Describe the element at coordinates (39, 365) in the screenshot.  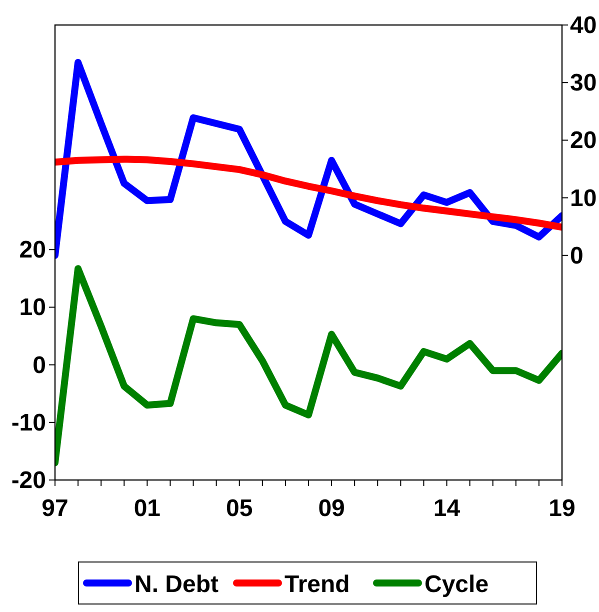
I see `y-tick-label: 0` at that location.